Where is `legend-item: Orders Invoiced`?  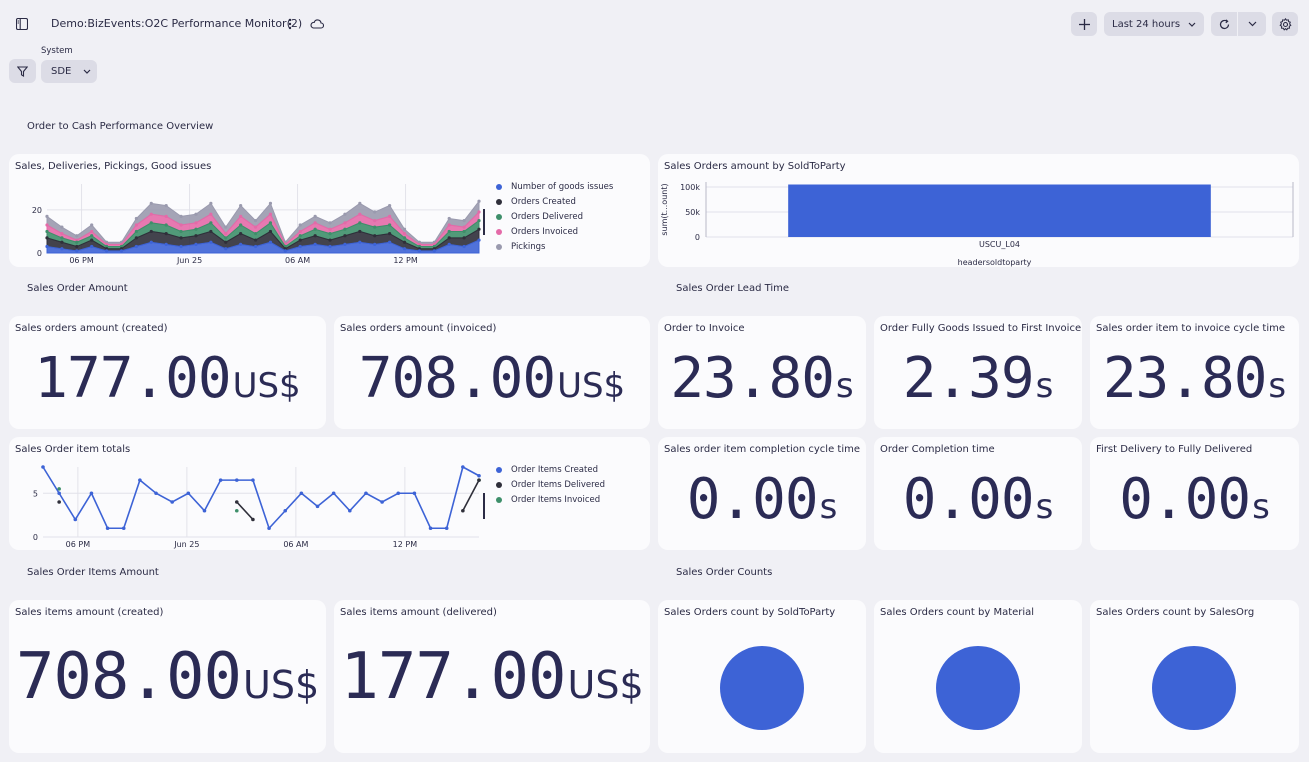 legend-item: Orders Invoiced is located at coordinates (554, 231).